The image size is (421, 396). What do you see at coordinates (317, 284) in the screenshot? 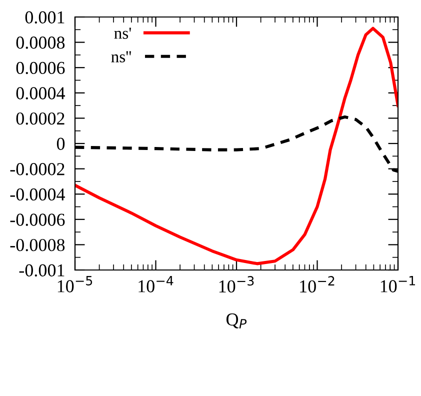
I see `x-tick-label: 10$^{−2}$` at bounding box center [317, 284].